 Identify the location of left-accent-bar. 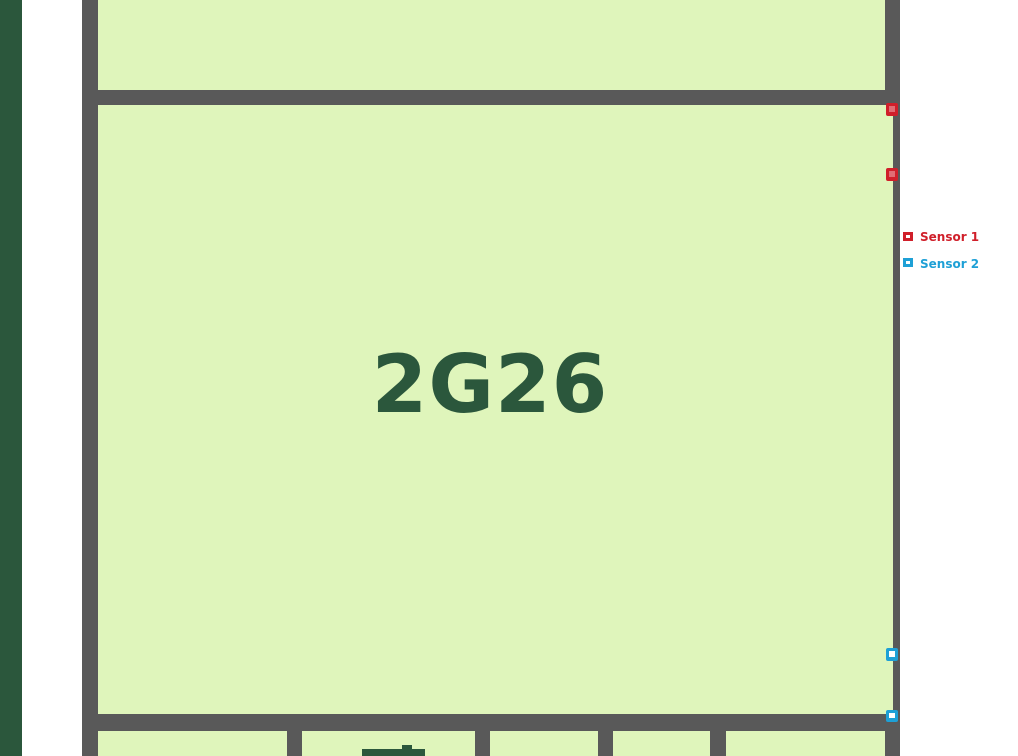
(11, 378).